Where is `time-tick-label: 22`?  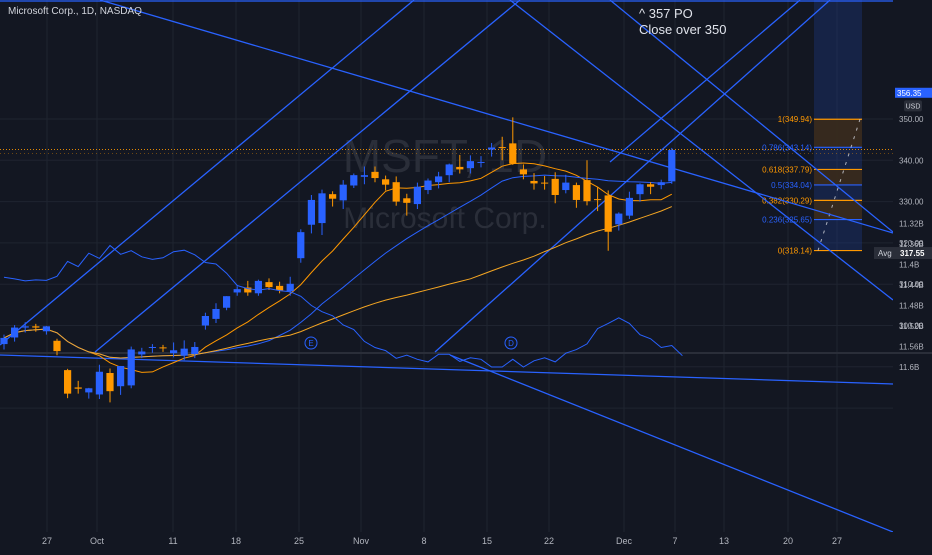 time-tick-label: 22 is located at coordinates (549, 541).